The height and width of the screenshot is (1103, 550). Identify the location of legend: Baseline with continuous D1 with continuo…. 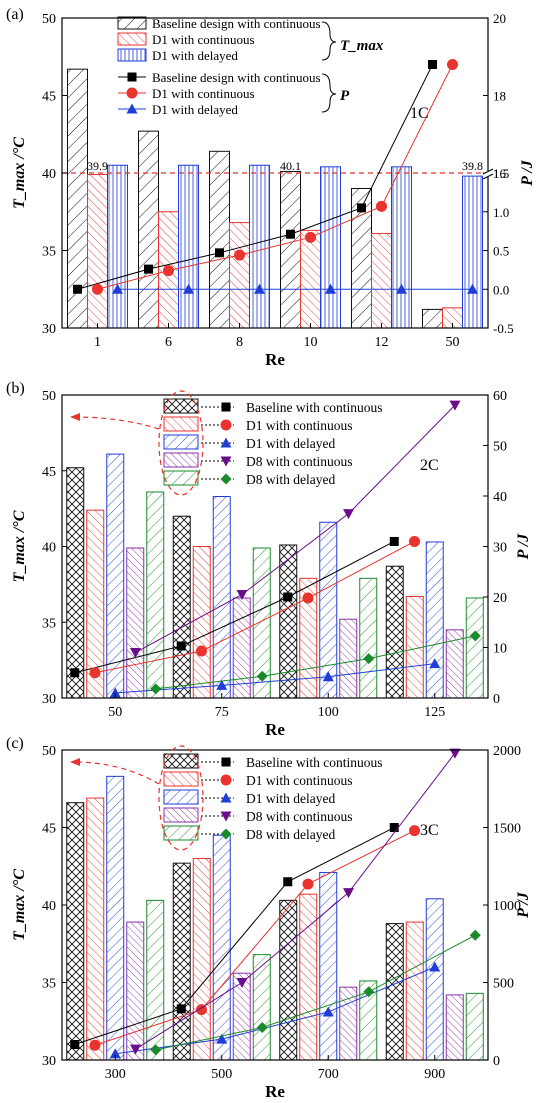
(226, 443).